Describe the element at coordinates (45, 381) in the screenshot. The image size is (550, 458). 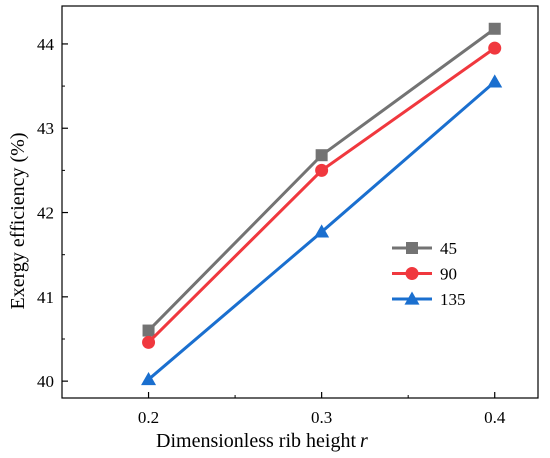
I see `y-tick-label: 40` at that location.